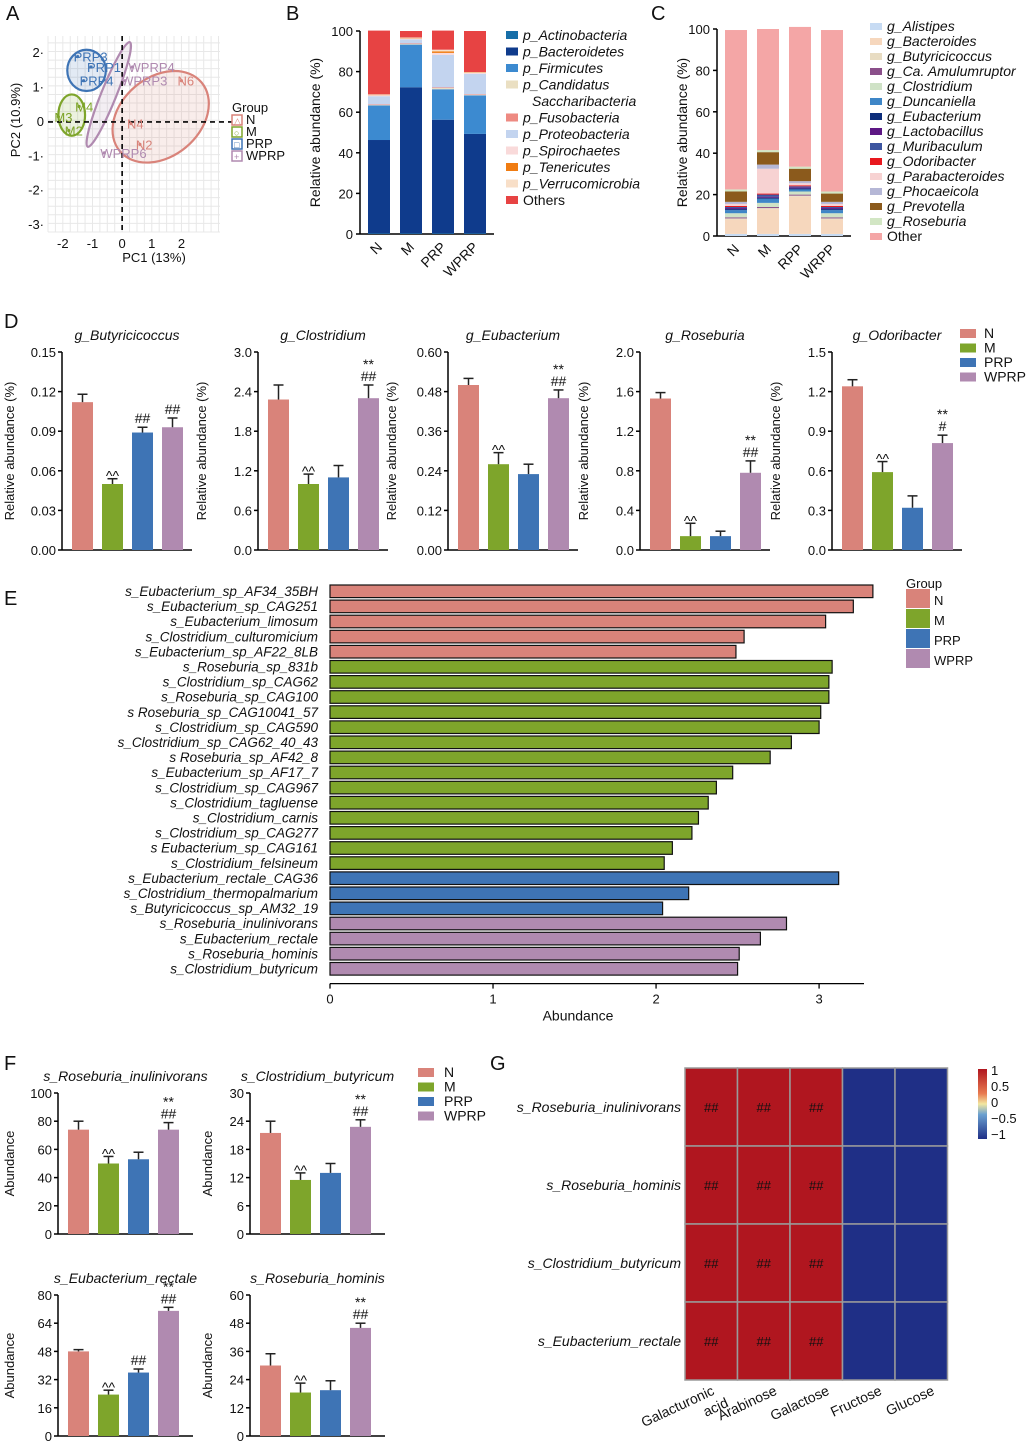 The width and height of the screenshot is (1030, 1449). Describe the element at coordinates (558, 923) in the screenshot. I see `bar-WPRP` at that location.